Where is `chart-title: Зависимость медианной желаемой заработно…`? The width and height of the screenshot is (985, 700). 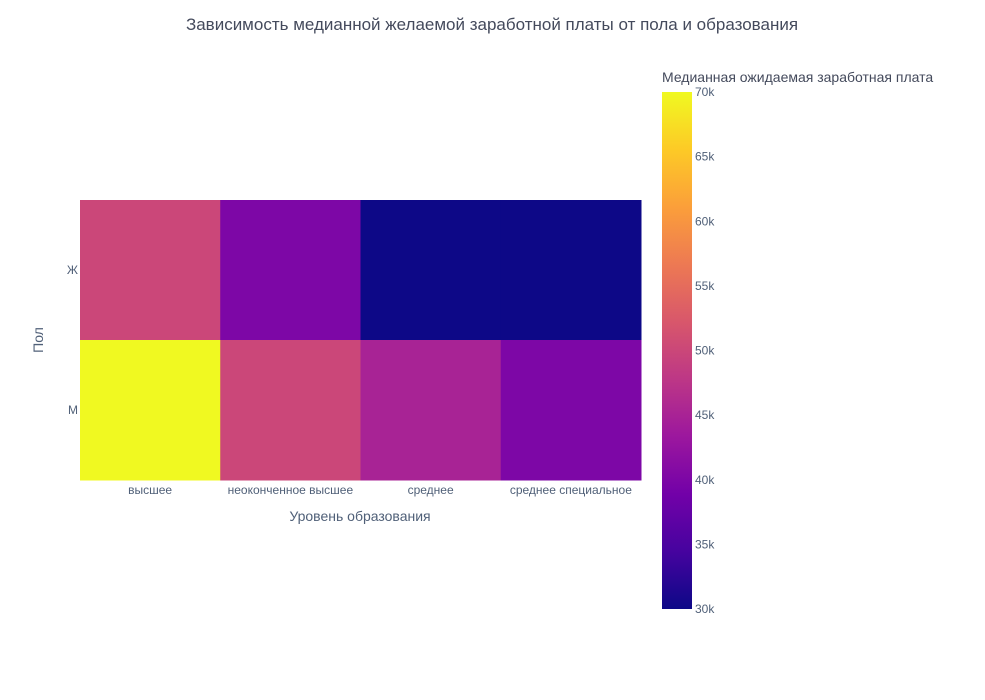
chart-title: Зависимость медианной желаемой заработно… is located at coordinates (492, 24).